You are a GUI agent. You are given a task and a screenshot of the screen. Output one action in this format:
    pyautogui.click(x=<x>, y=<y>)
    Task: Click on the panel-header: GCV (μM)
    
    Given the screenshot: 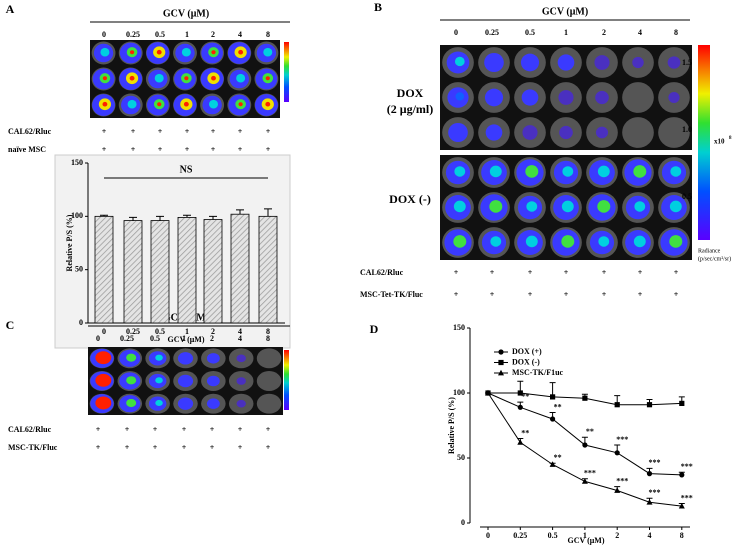 What is the action you would take?
    pyautogui.click(x=565, y=11)
    